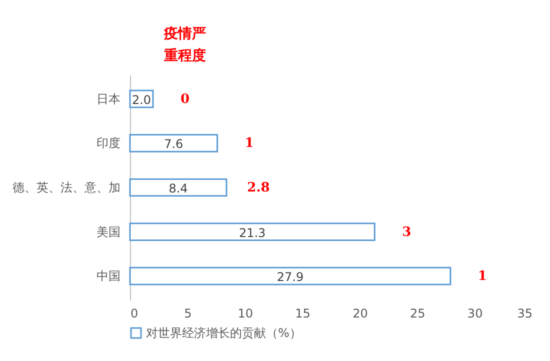 The height and width of the screenshot is (361, 550). Describe the element at coordinates (174, 144) in the screenshot. I see `data-label: 7.6` at that location.